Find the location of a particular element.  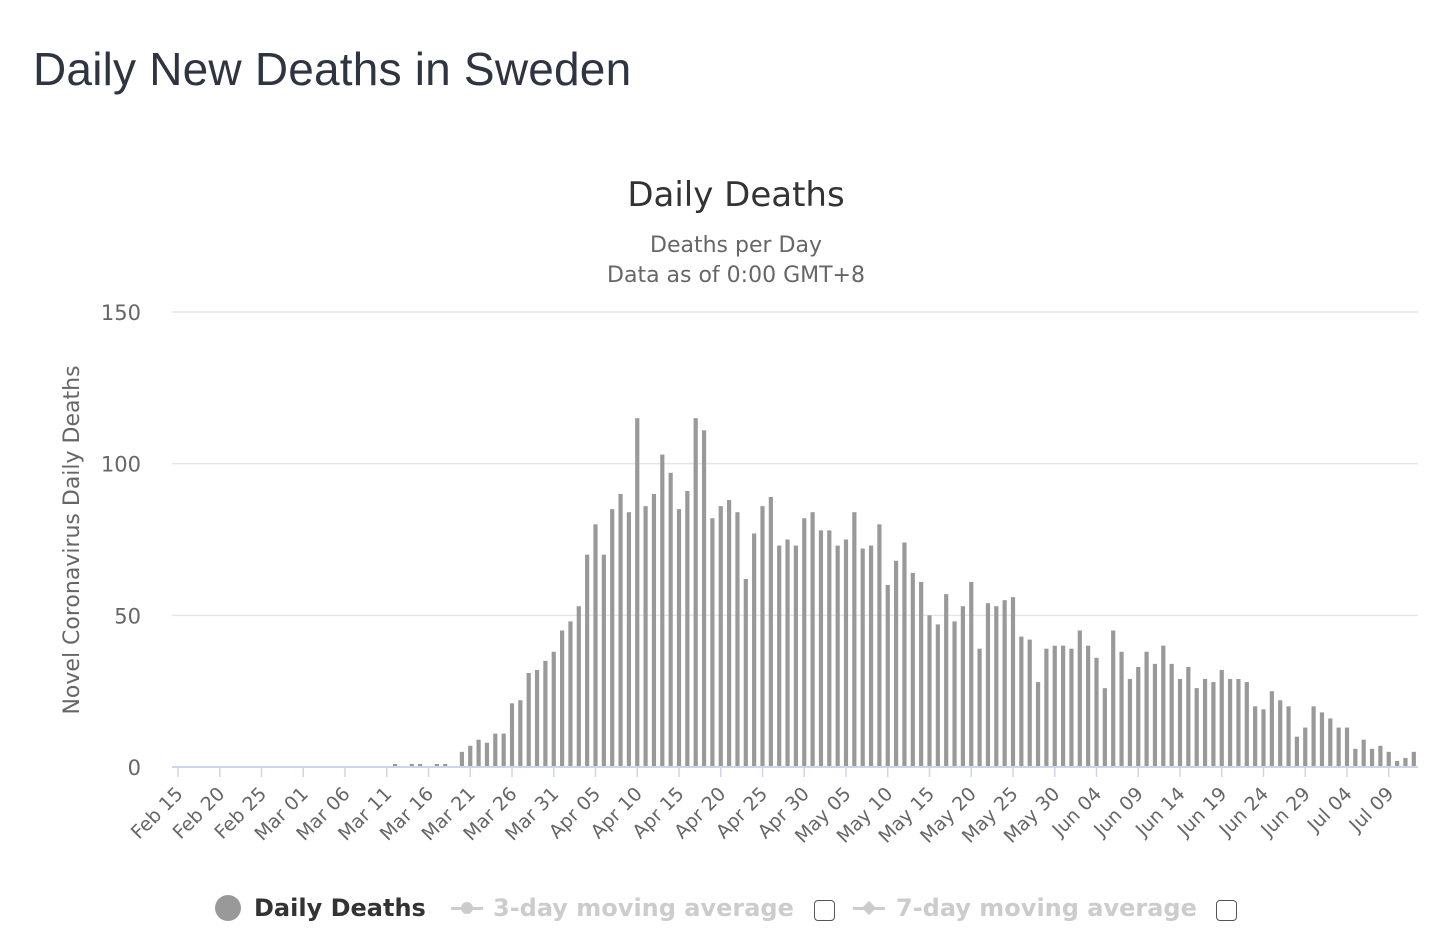

y-axis-title: Novel Coronavirus Daily Deaths is located at coordinates (72, 539).